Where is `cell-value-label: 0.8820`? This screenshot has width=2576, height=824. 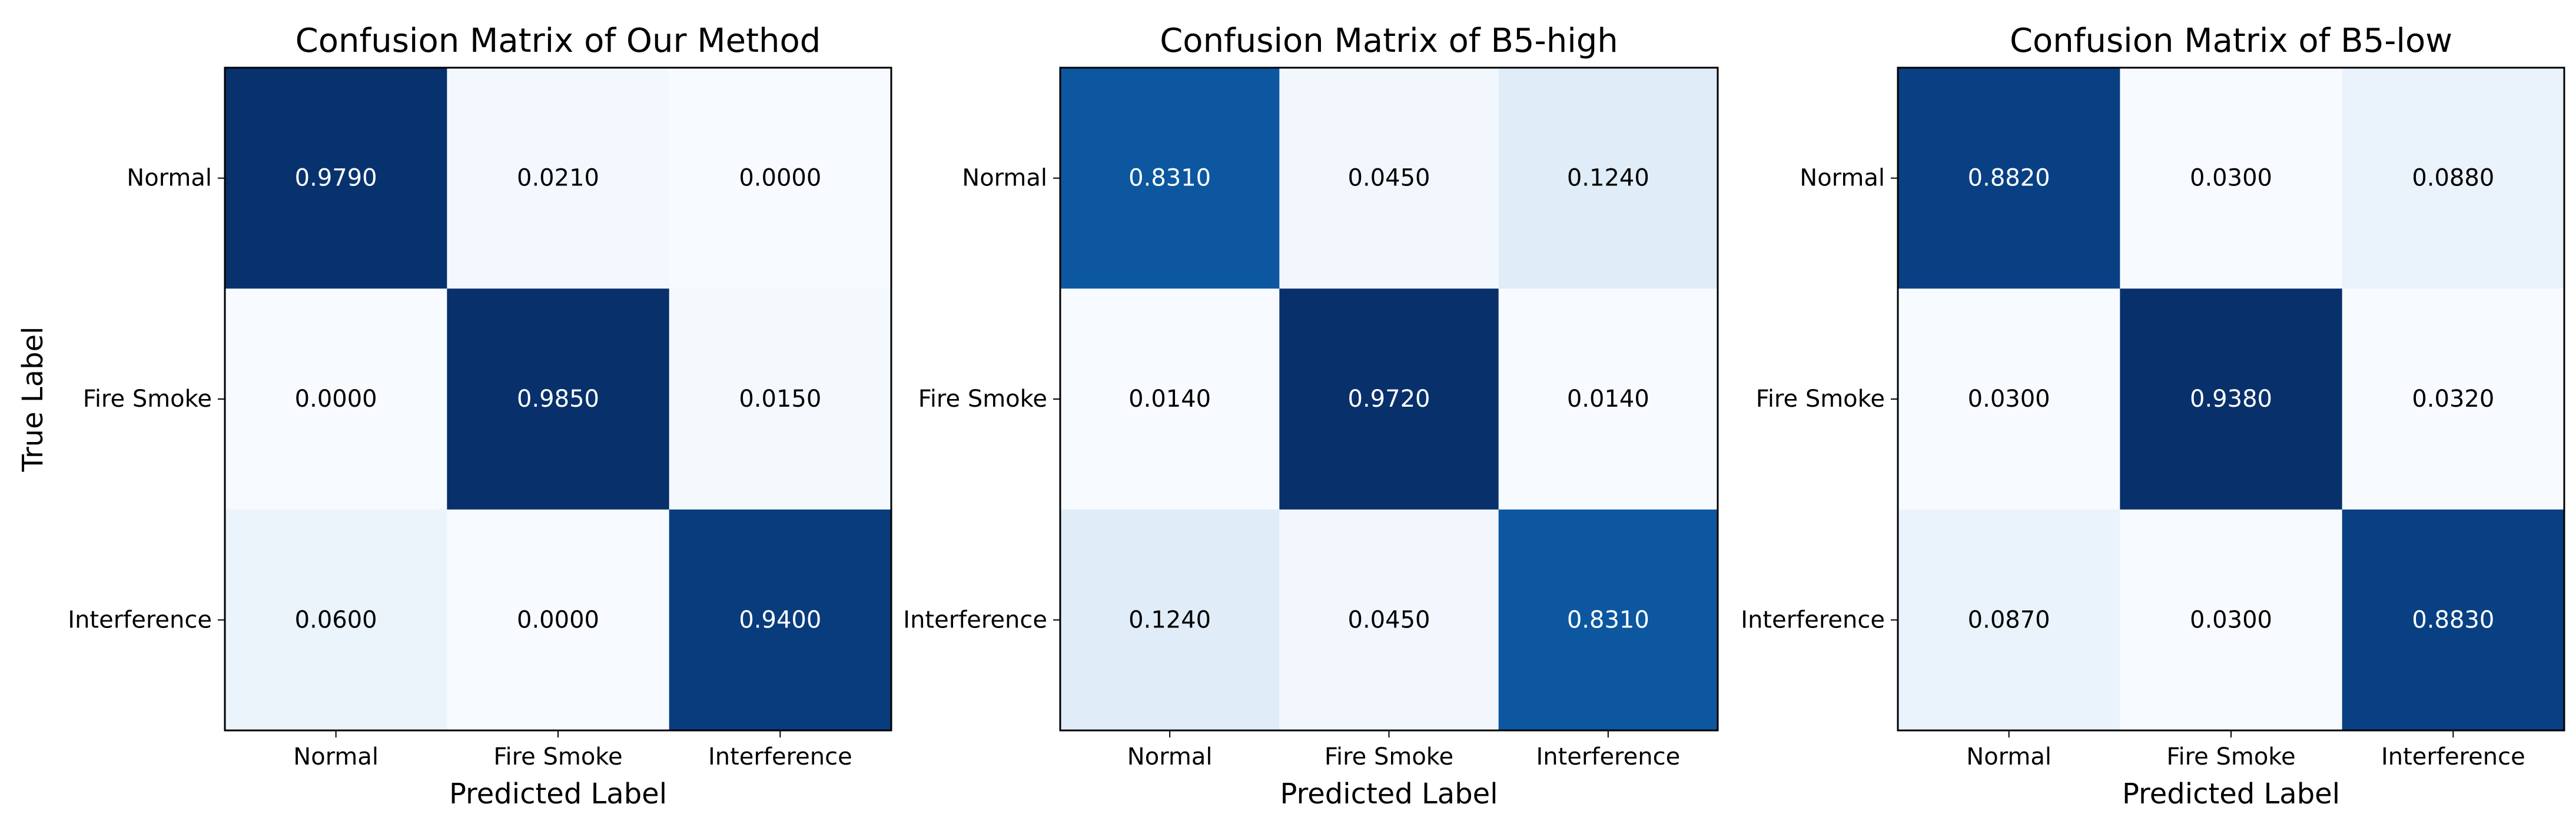 cell-value-label: 0.8820 is located at coordinates (2009, 178).